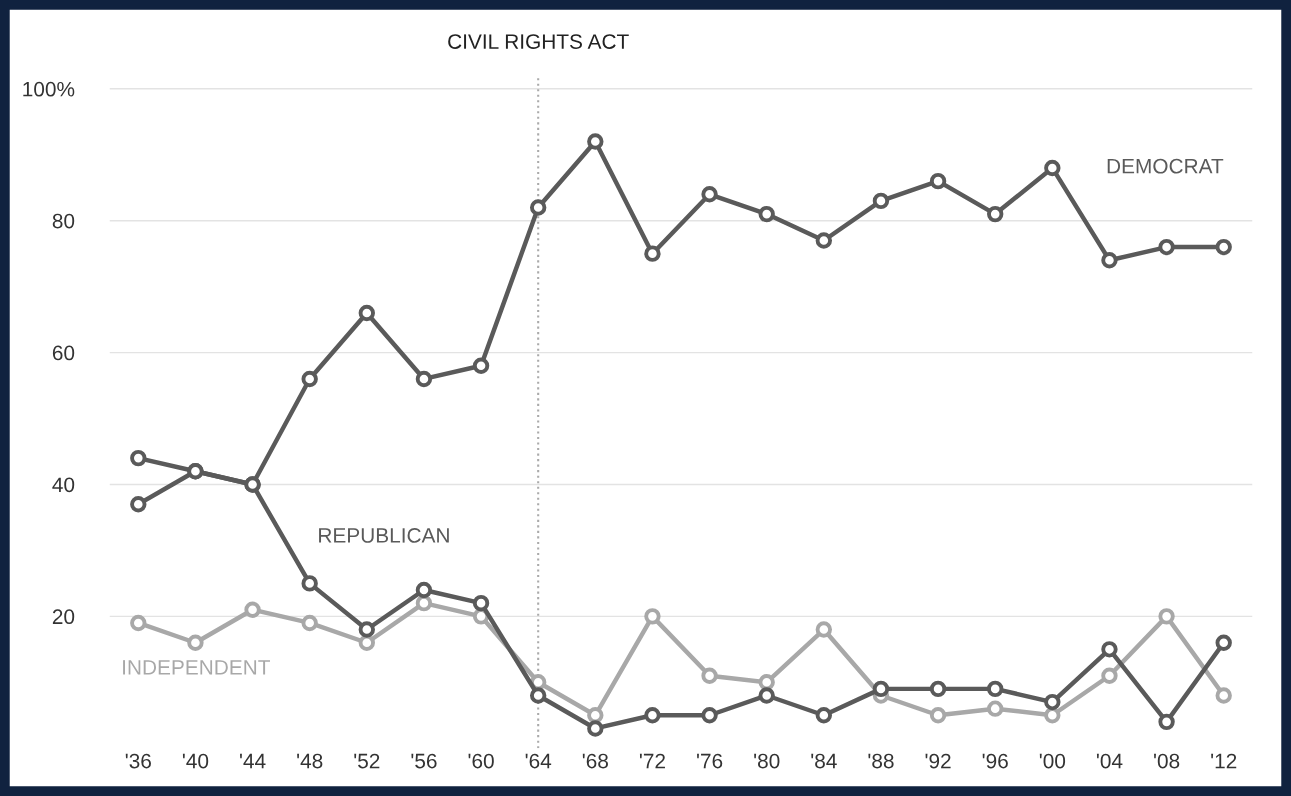  What do you see at coordinates (1109, 761) in the screenshot?
I see `x-tick-label: '04` at bounding box center [1109, 761].